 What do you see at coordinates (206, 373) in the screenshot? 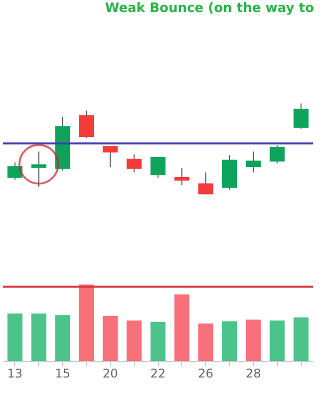
I see `x-tick-label: 26` at bounding box center [206, 373].